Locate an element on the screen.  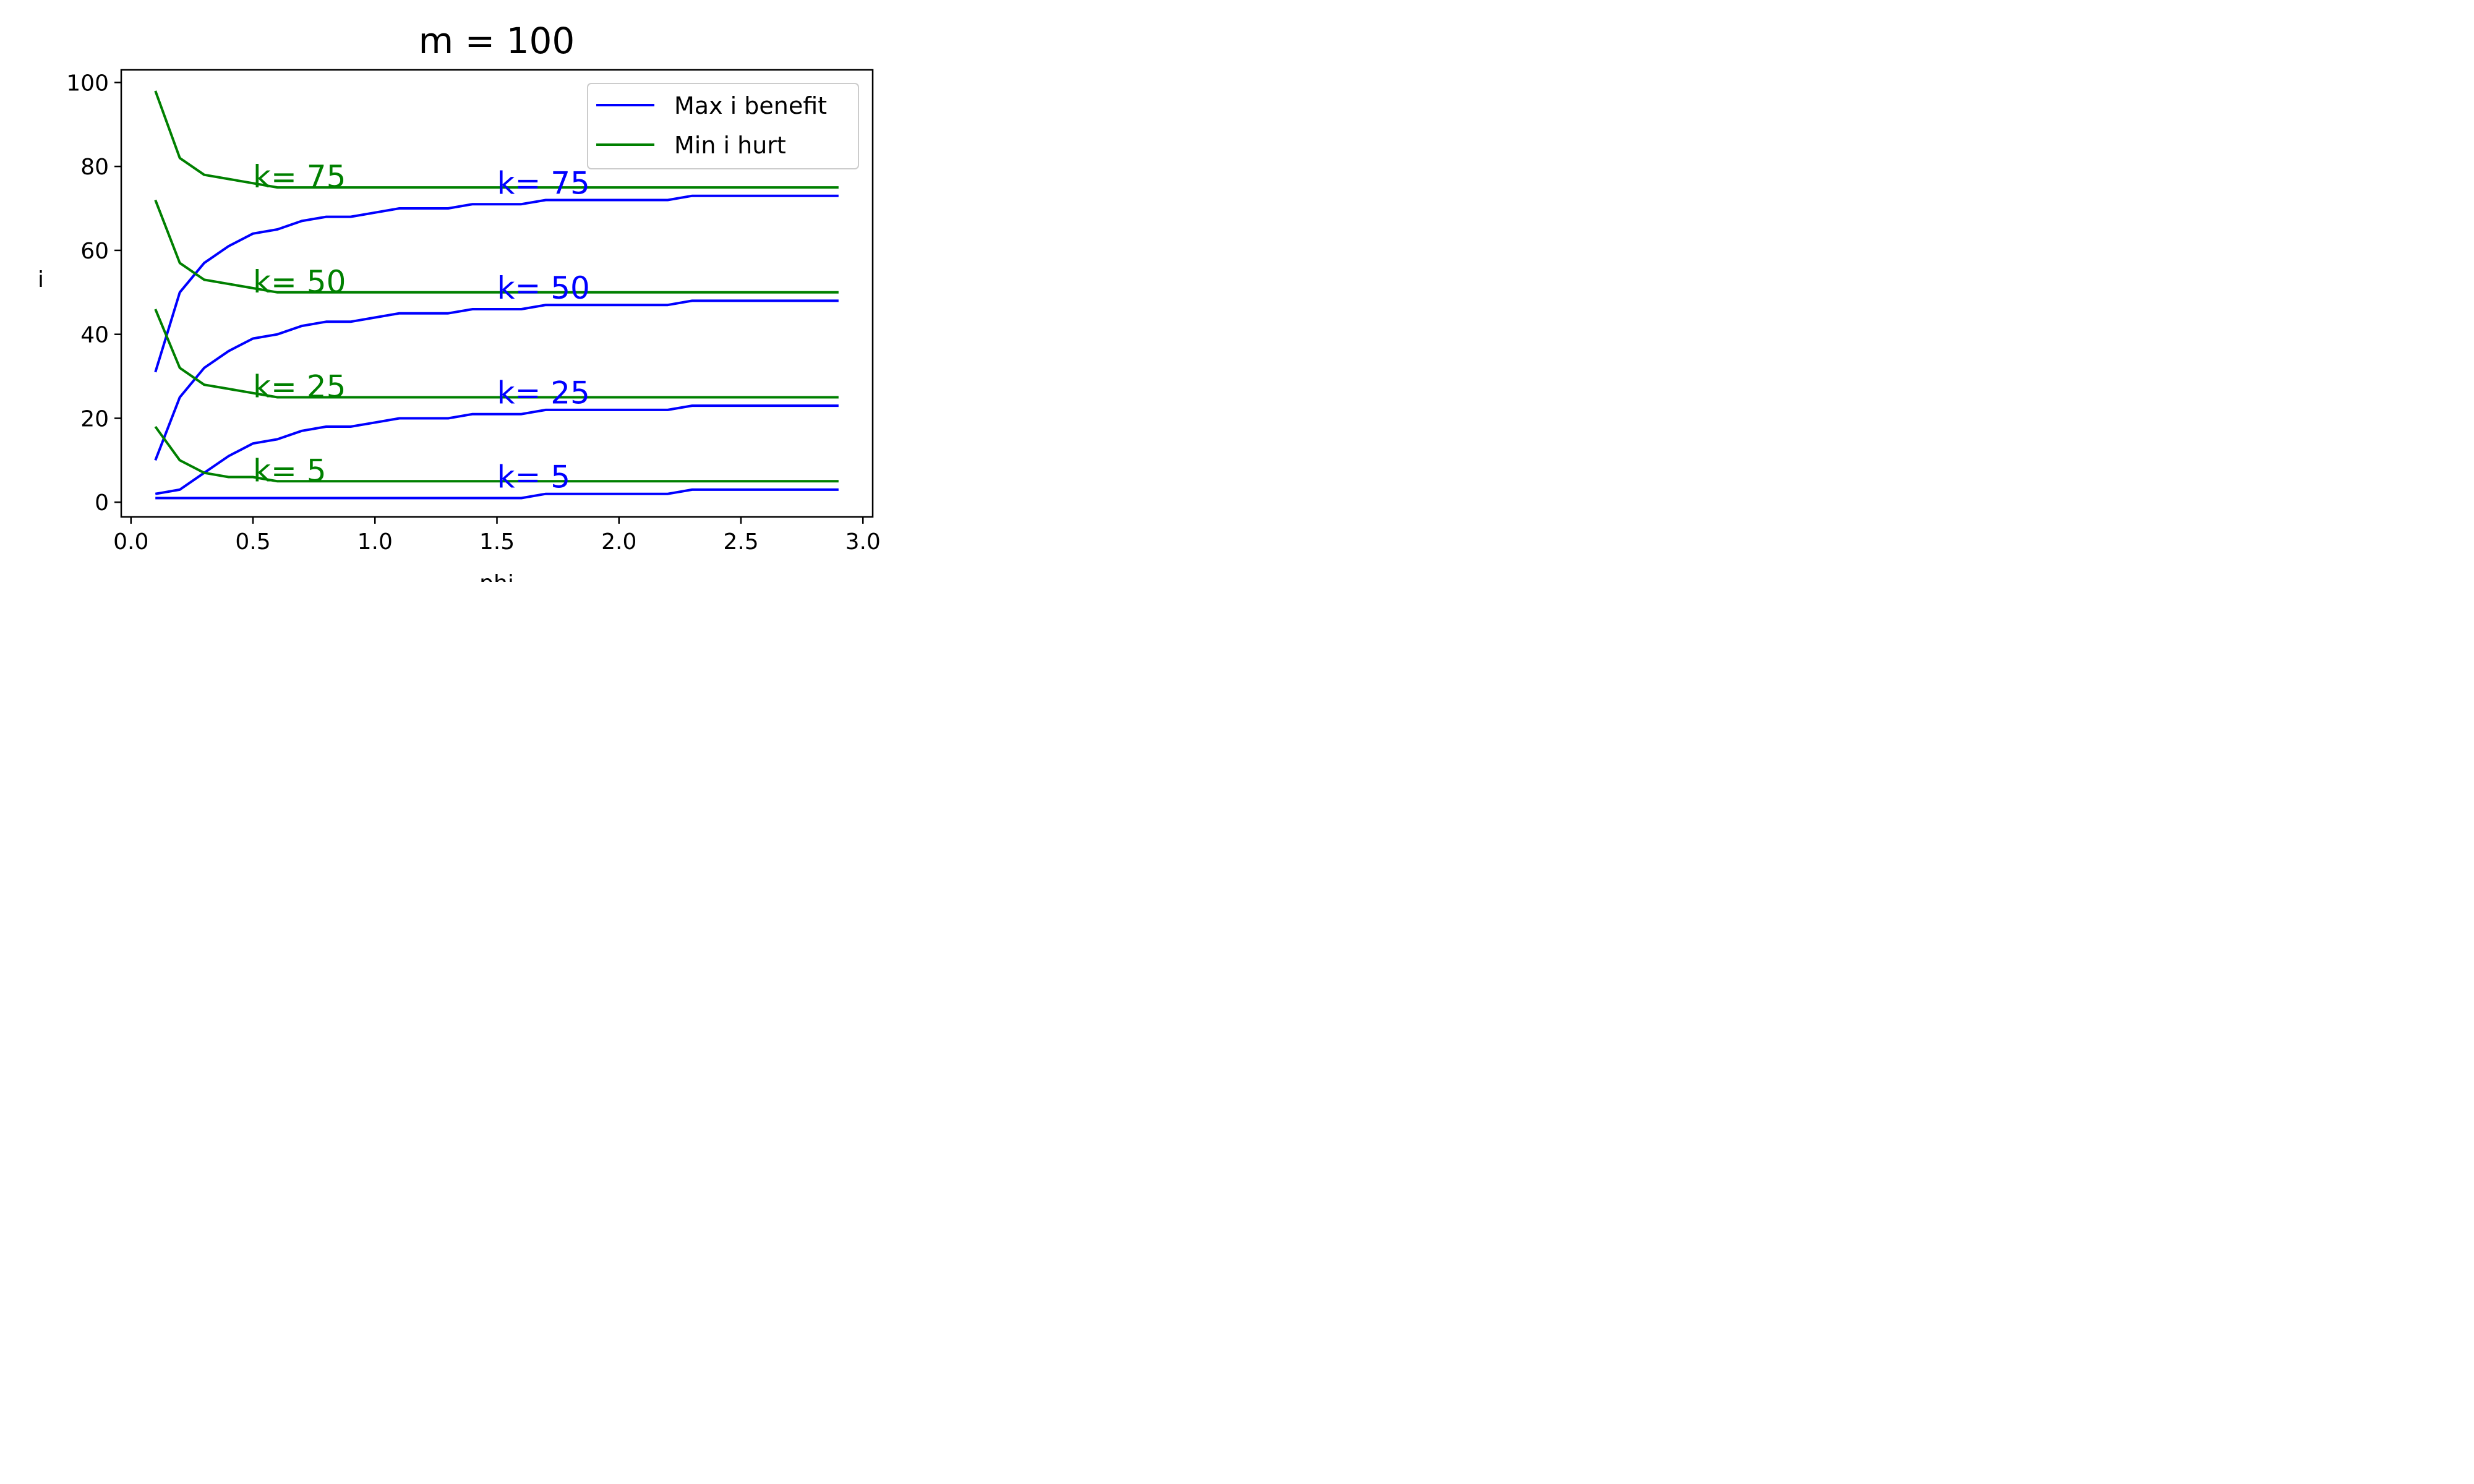
y-tick-label: 100 is located at coordinates (88, 83).